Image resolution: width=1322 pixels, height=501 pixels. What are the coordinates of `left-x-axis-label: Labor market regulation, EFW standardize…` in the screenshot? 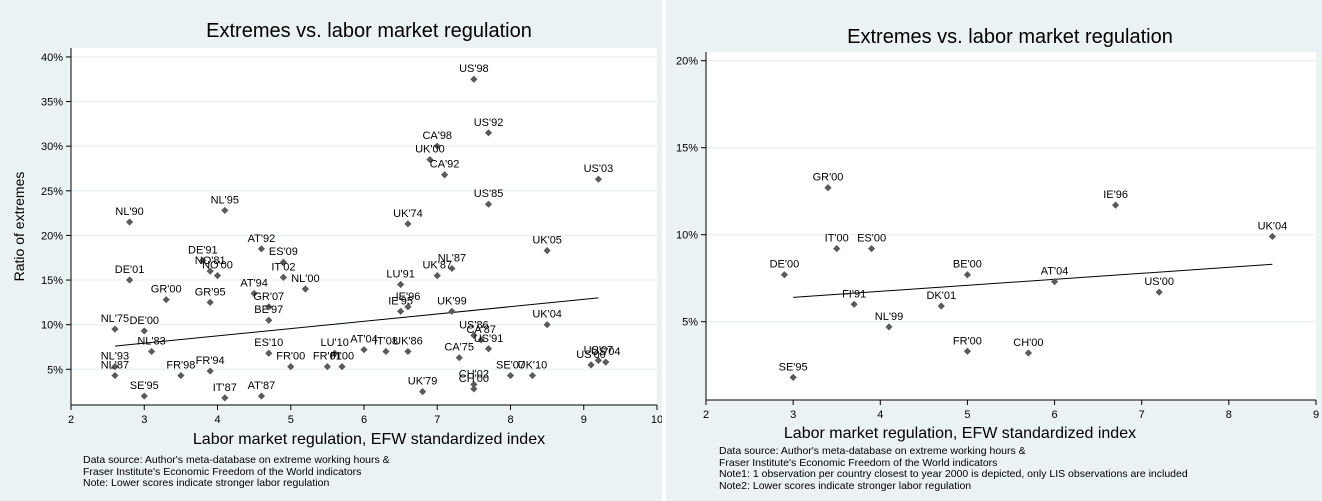 It's located at (369, 439).